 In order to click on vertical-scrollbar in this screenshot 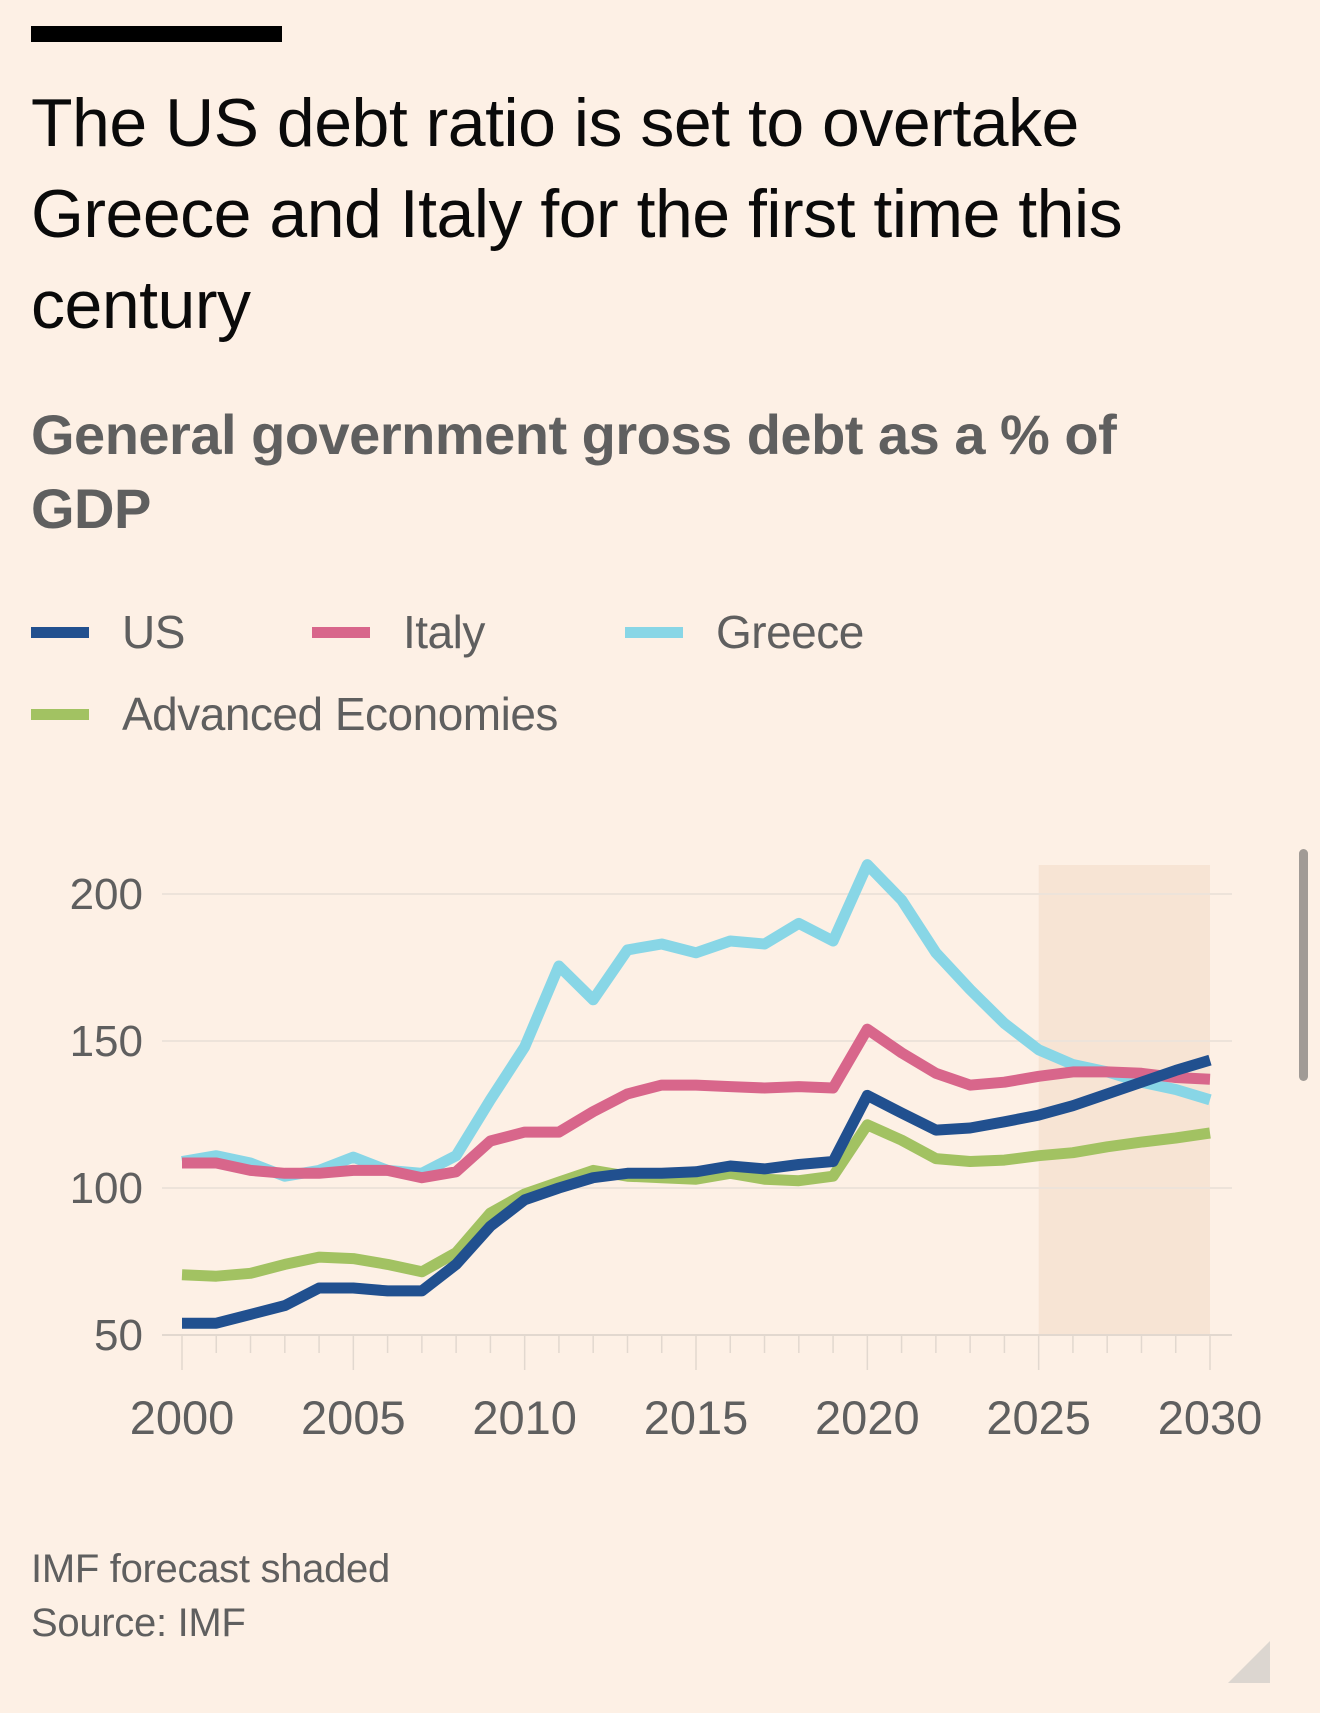, I will do `click(1303, 965)`.